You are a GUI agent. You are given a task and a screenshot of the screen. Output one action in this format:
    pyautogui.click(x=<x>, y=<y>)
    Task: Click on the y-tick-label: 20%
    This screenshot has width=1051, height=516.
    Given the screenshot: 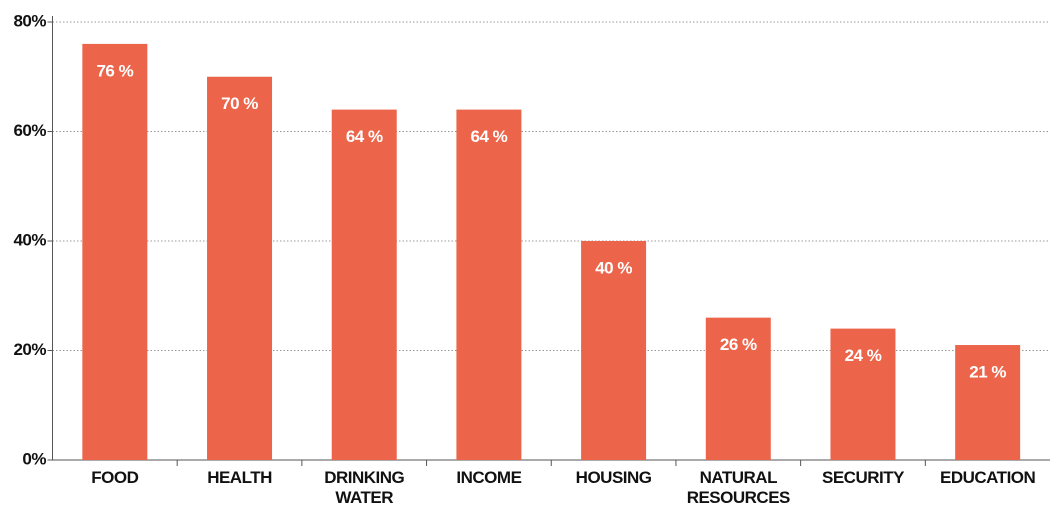 What is the action you would take?
    pyautogui.click(x=29, y=349)
    